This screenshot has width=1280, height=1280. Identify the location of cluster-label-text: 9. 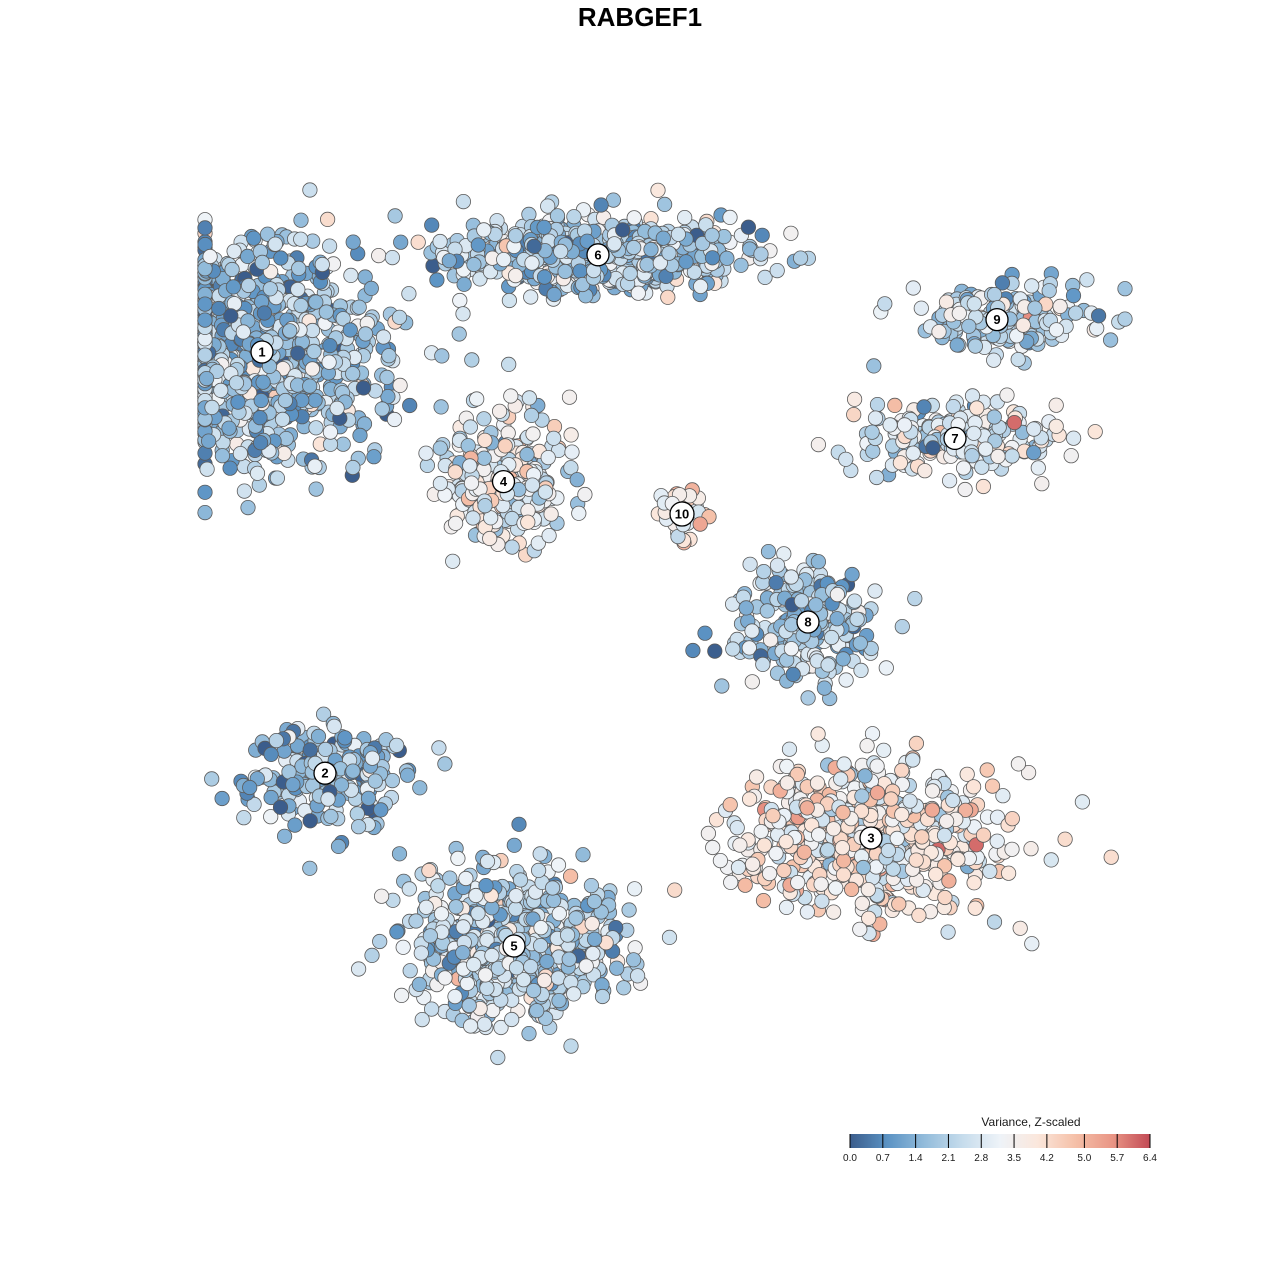
(996, 319).